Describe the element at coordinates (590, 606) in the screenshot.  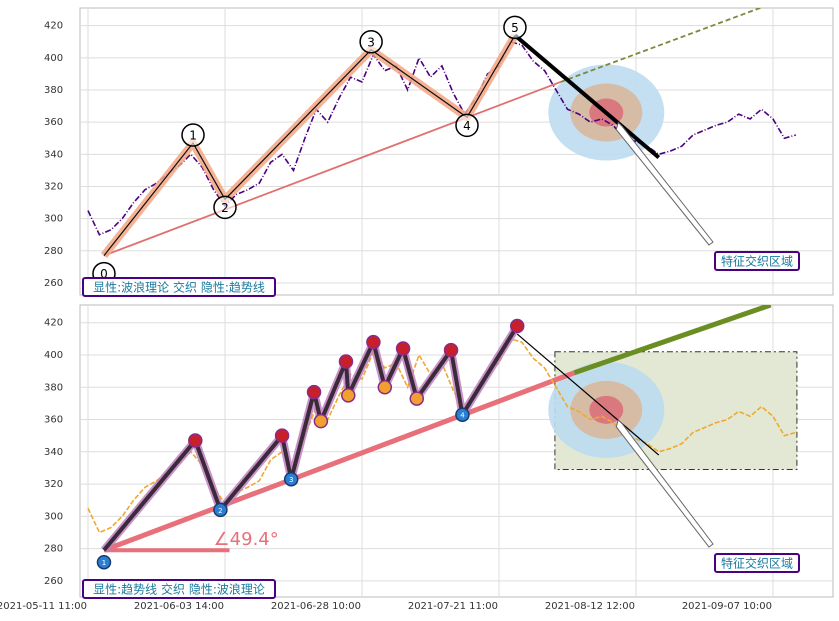
I see `x-tick-label: 2021-08-12 12:00` at that location.